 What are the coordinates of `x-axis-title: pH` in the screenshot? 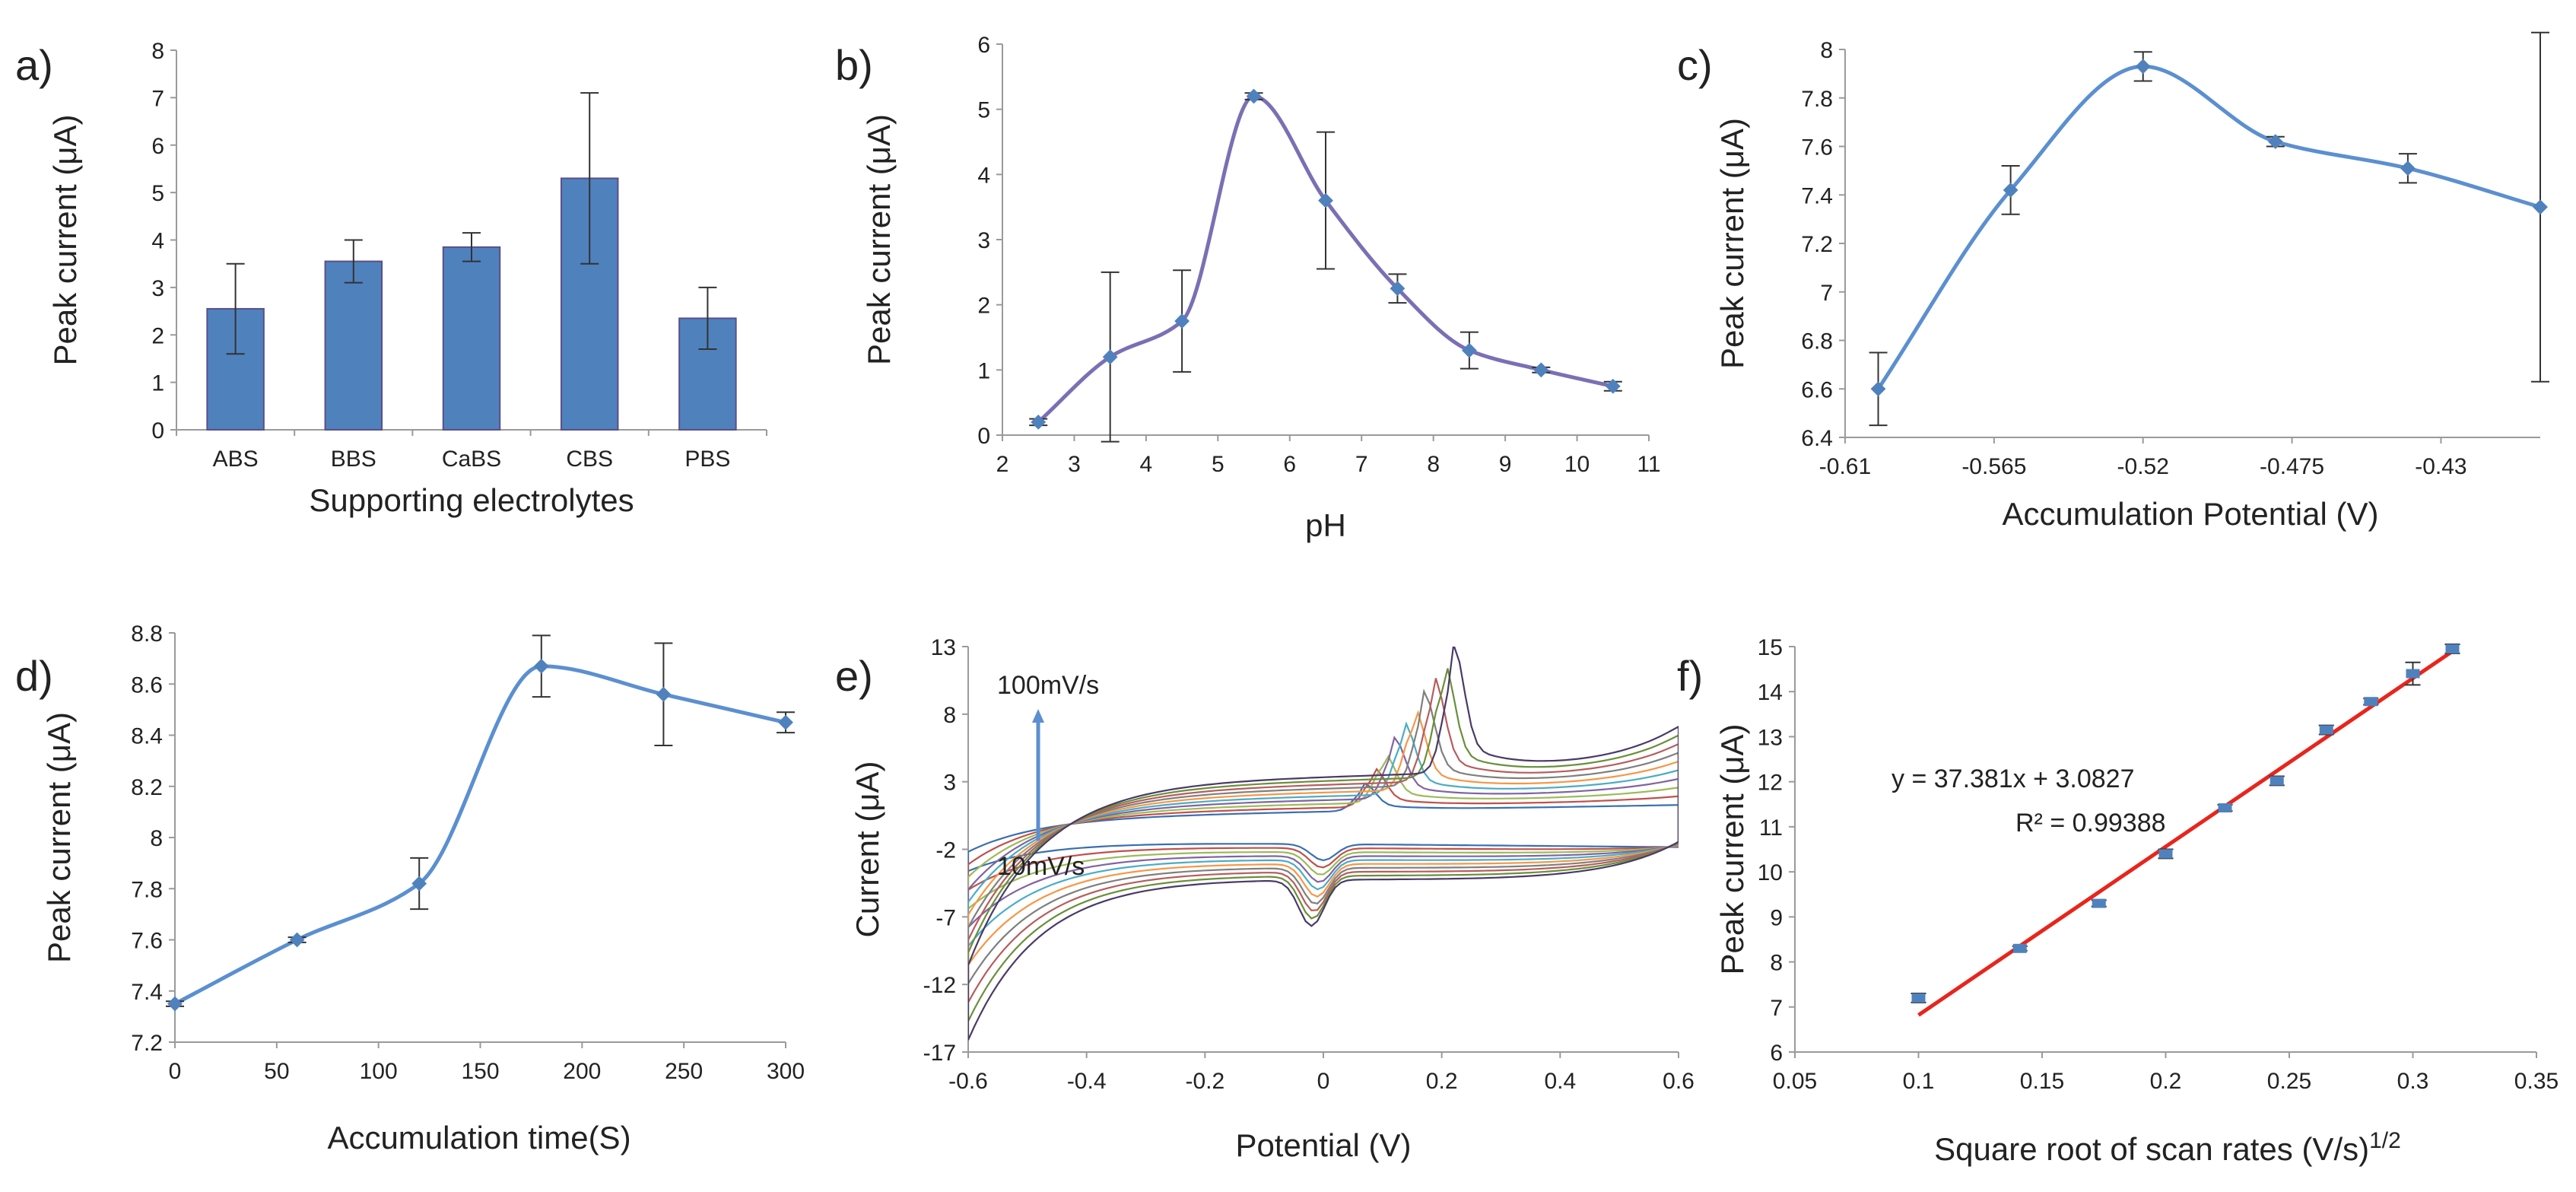 It's located at (1325, 525).